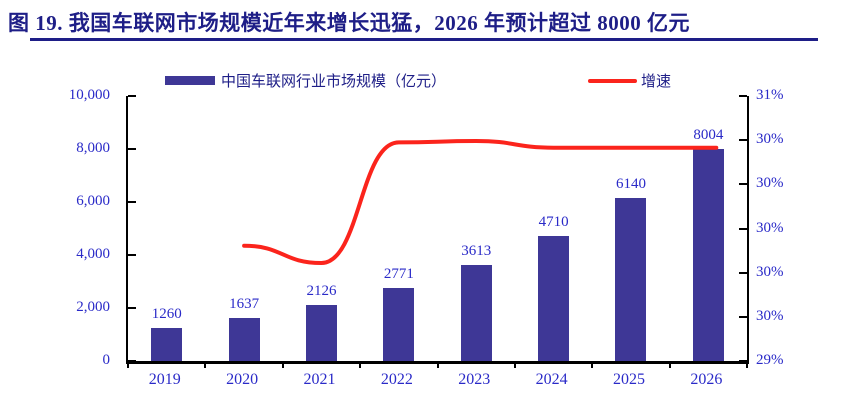 The height and width of the screenshot is (407, 854). I want to click on bar-value-label: 1260, so click(166, 313).